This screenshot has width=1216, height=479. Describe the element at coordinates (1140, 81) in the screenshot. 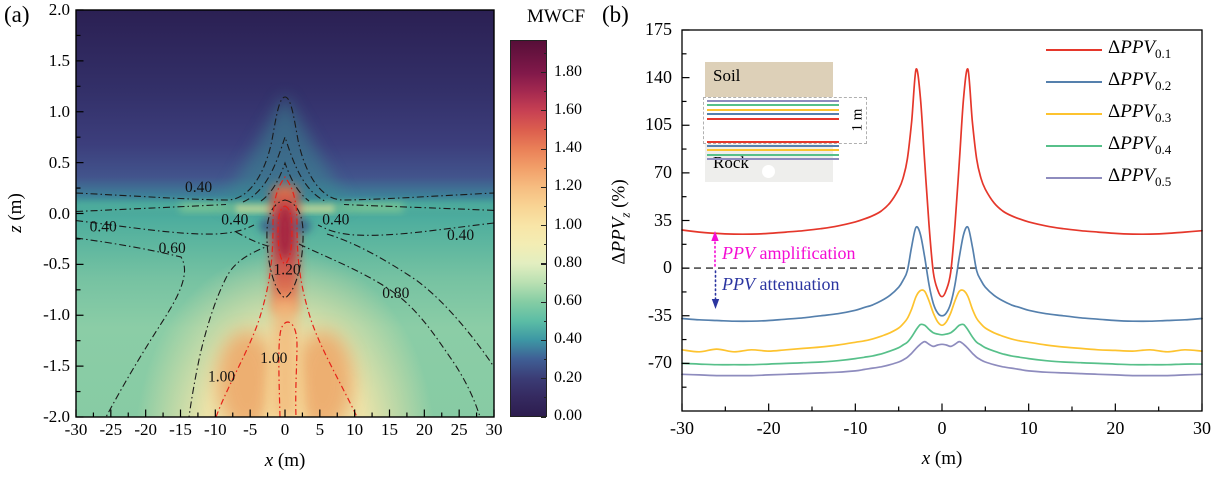

I see `legend-label: ΔPPV0.2` at that location.